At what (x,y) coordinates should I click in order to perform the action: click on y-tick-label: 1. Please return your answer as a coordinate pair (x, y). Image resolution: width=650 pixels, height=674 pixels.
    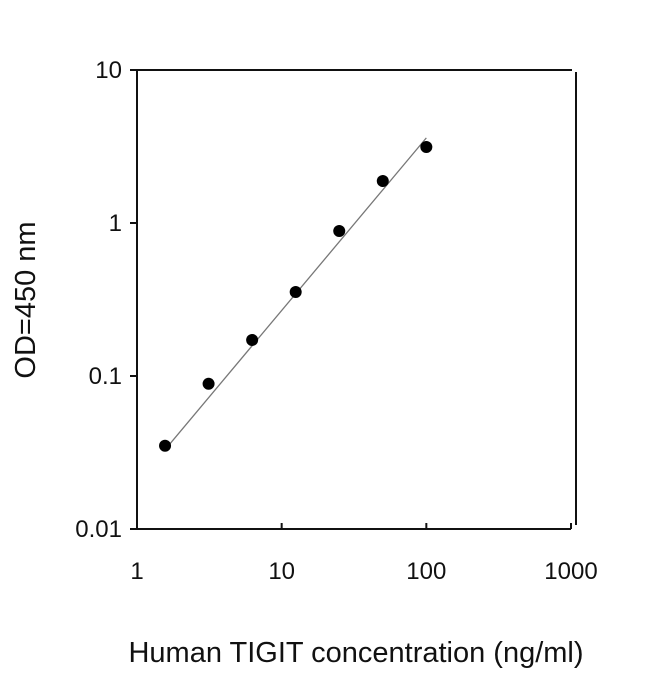
    Looking at the image, I should click on (115, 223).